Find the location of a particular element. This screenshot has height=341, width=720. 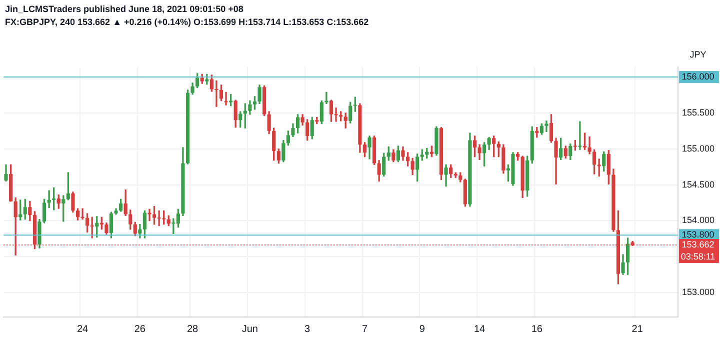

y-tick-label: 155.000 is located at coordinates (698, 148).